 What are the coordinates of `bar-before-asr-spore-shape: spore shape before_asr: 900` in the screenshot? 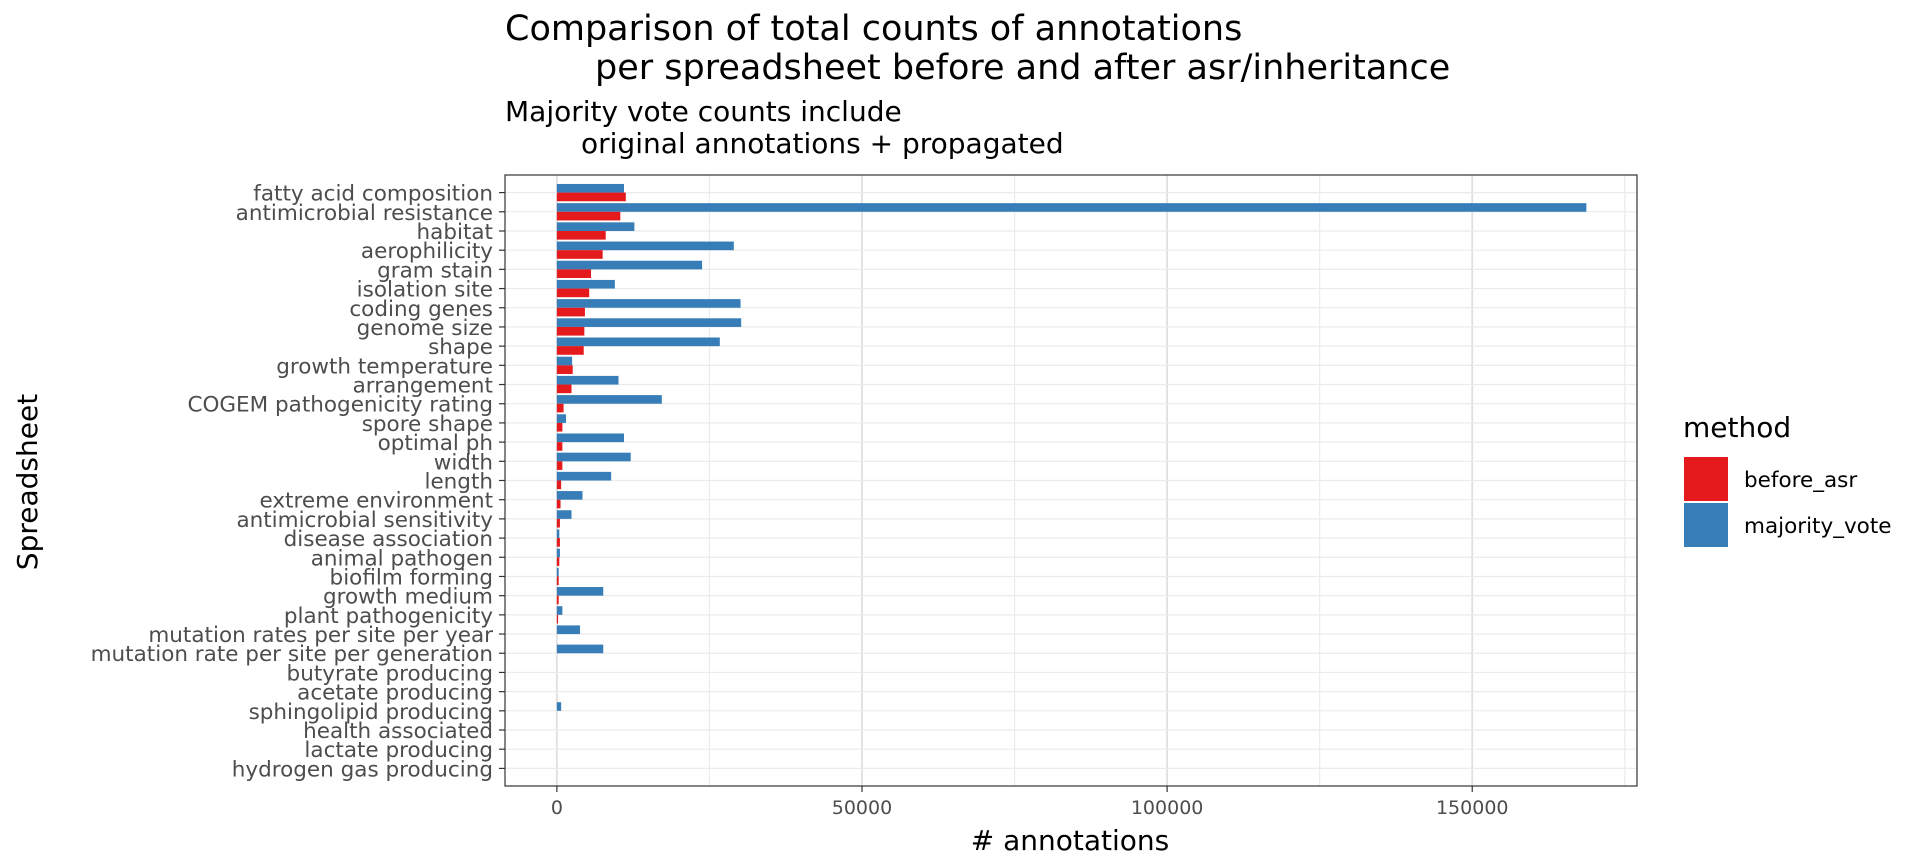 It's located at (559, 427).